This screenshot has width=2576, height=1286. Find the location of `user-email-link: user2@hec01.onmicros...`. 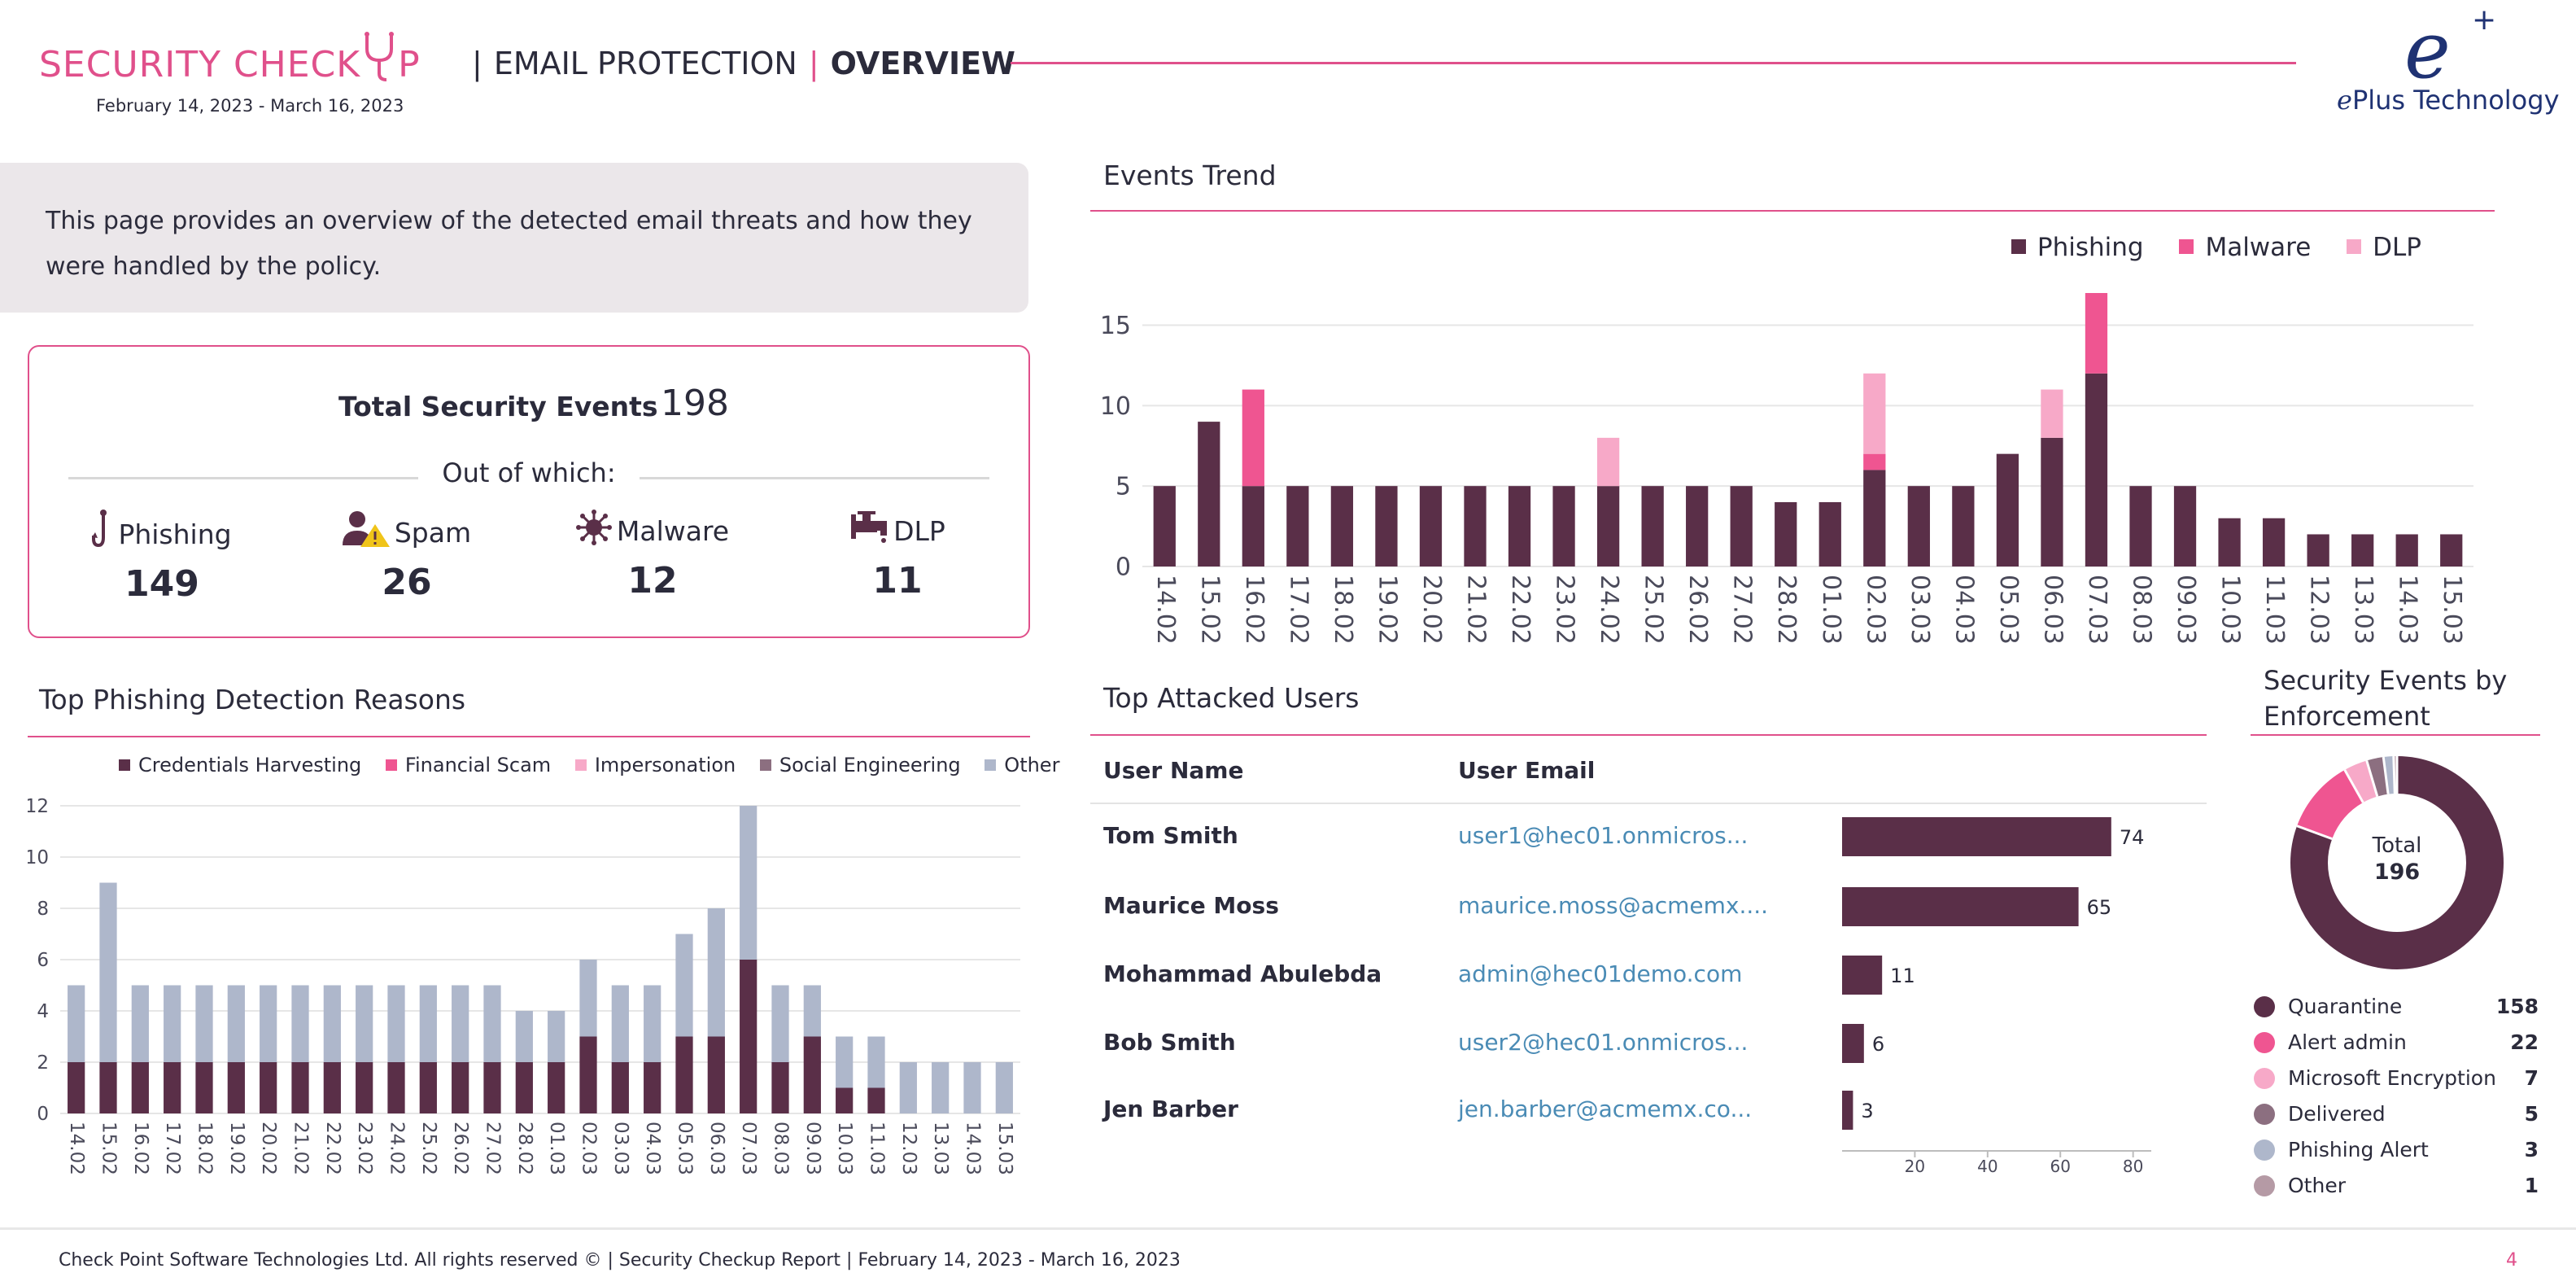

user-email-link: user2@hec01.onmicros... is located at coordinates (1603, 1042).